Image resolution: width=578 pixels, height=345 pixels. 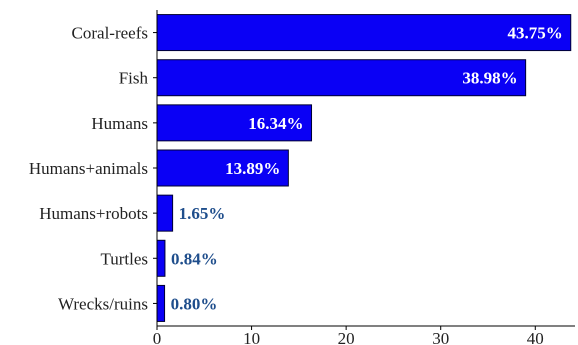 I want to click on value-label: 38.98%, so click(x=489, y=78).